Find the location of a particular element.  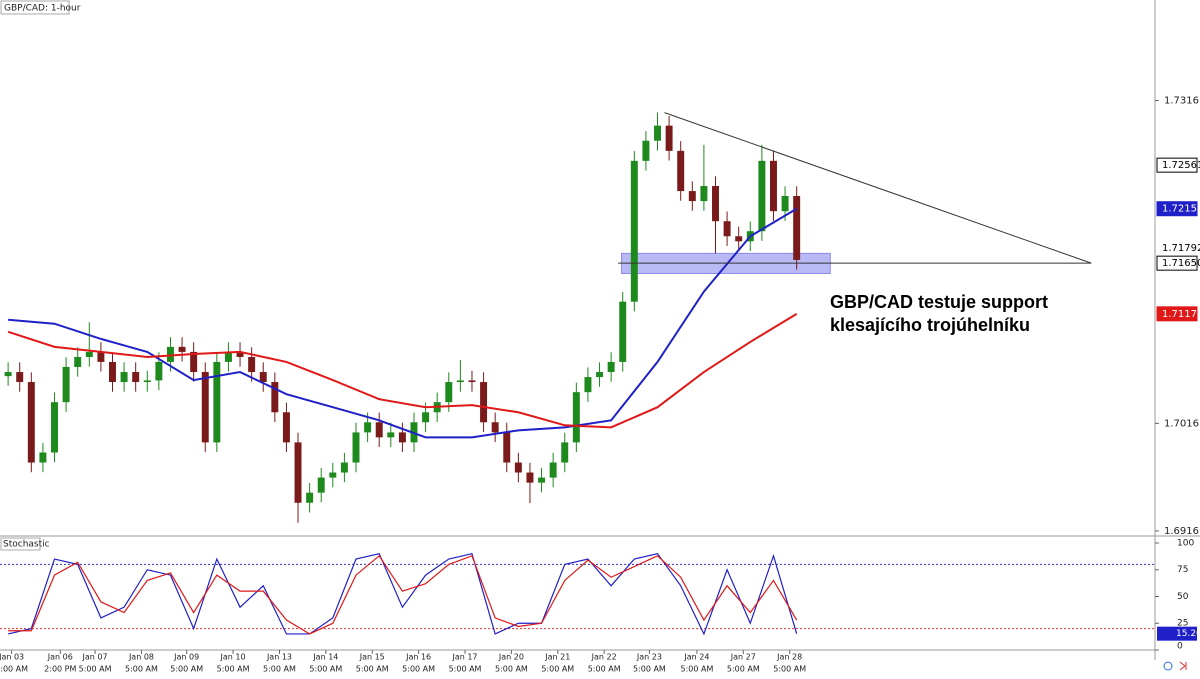

annotation-text: klesajícího trojúhelníku is located at coordinates (930, 325).